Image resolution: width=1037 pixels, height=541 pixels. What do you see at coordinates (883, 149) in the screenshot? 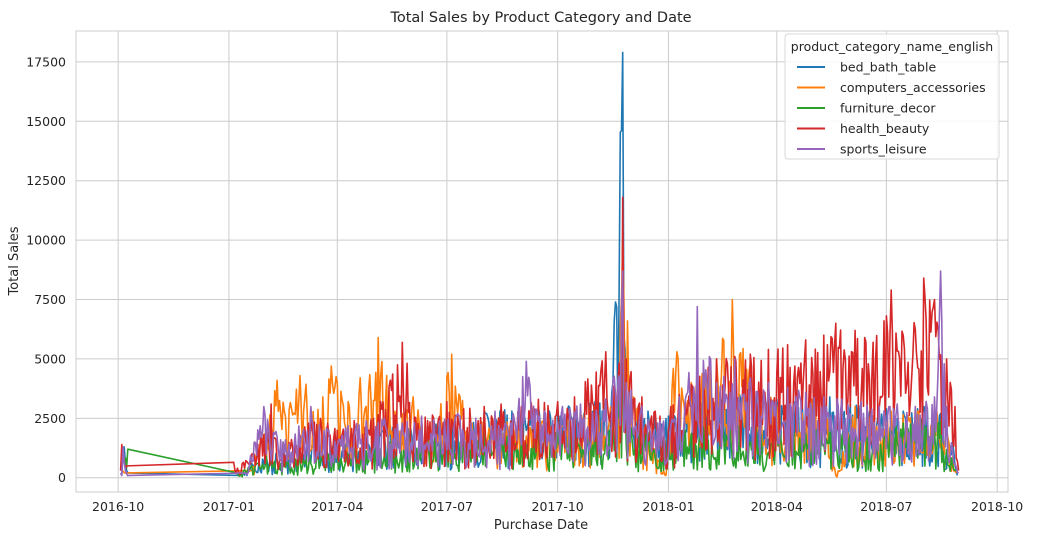
I see `legend-label-sports-leisure: sports_leisure` at bounding box center [883, 149].